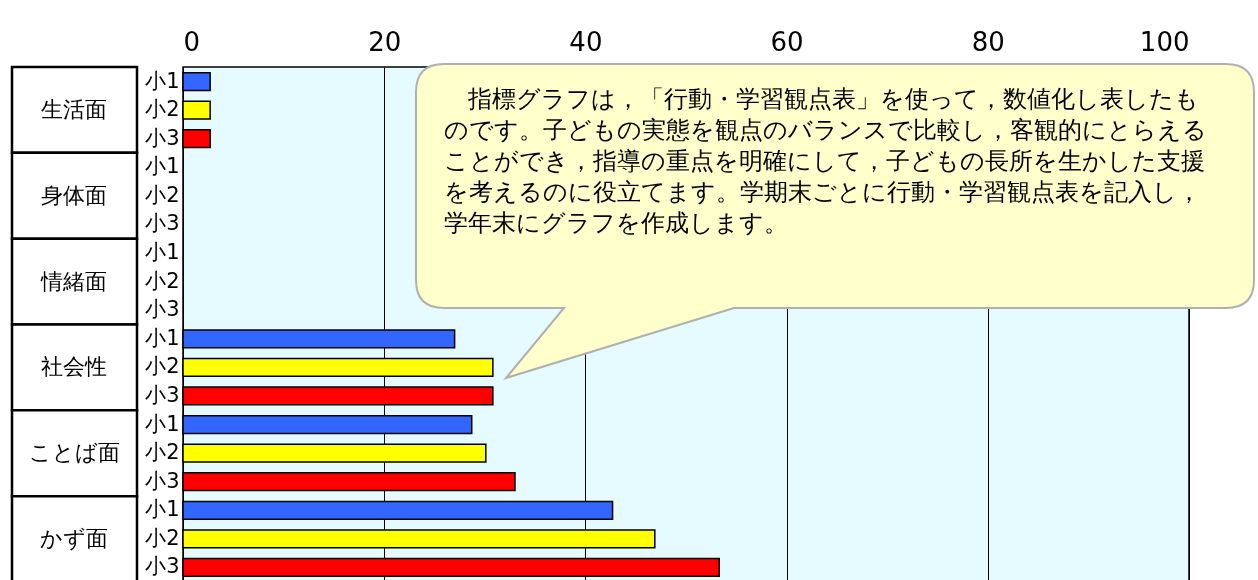  I want to click on x-tick-label: 40, so click(586, 41).